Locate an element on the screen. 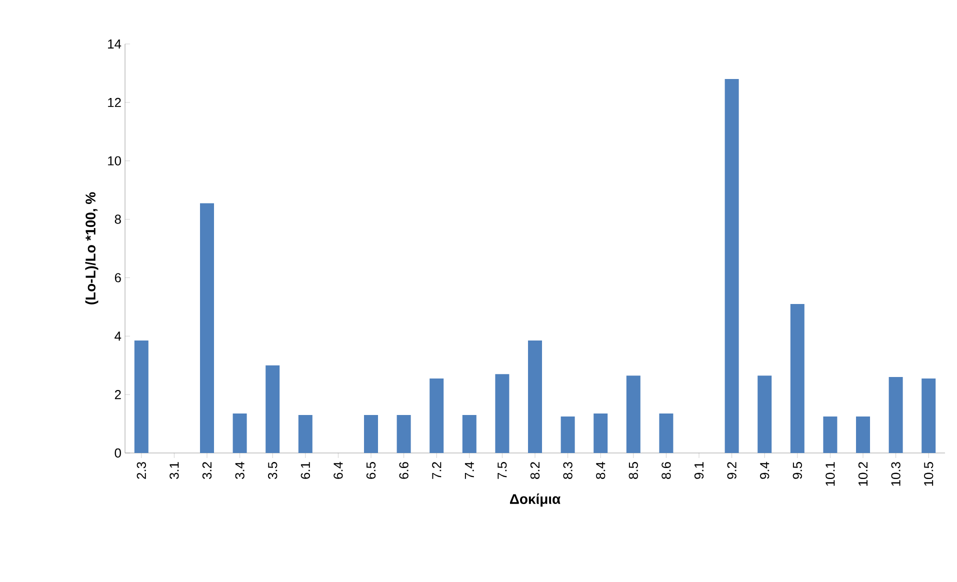 Image resolution: width=957 pixels, height=582 pixels. x-tick-label: 8.6 is located at coordinates (666, 470).